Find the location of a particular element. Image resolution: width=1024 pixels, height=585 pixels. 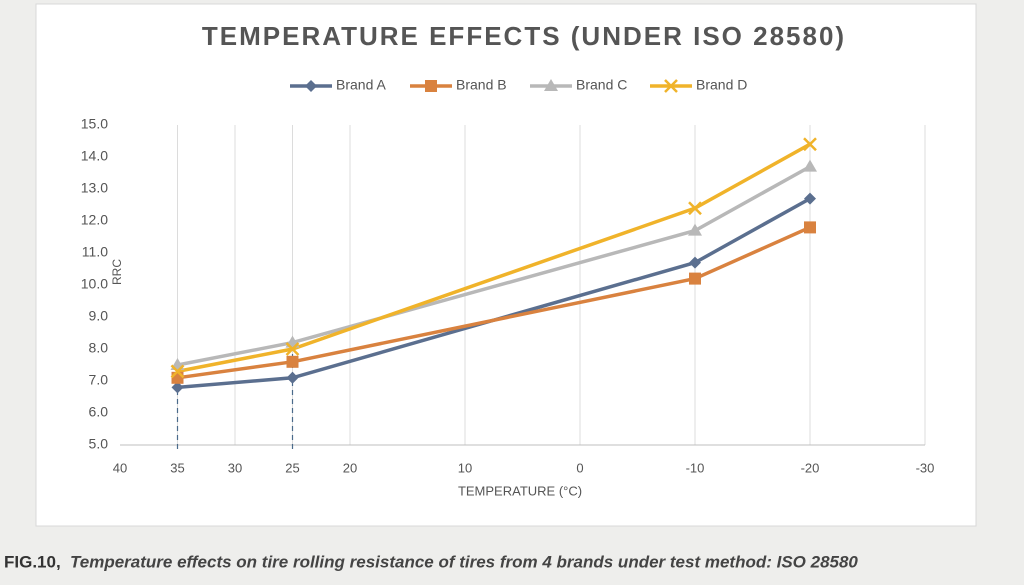

x-tick-label: -30 is located at coordinates (925, 467).